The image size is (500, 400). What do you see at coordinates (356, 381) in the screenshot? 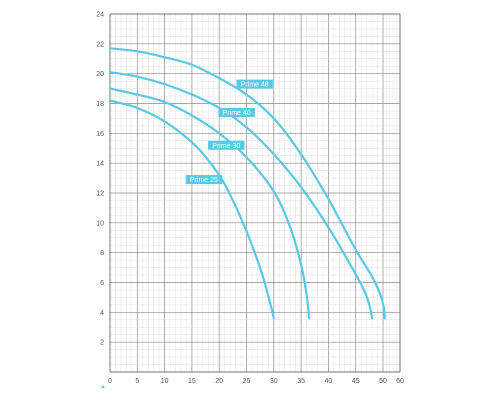
I see `x-tick-label: 45` at bounding box center [356, 381].